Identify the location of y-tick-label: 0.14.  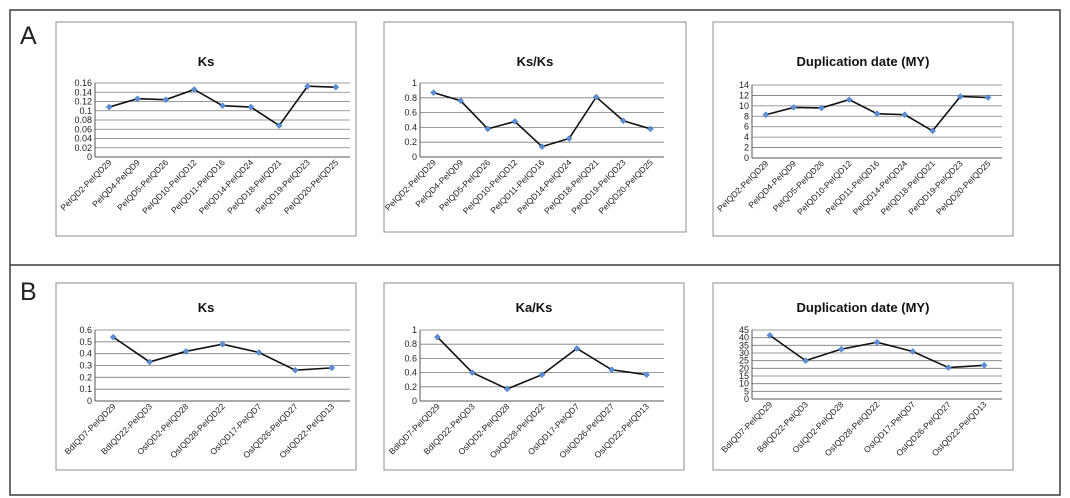
(83, 92).